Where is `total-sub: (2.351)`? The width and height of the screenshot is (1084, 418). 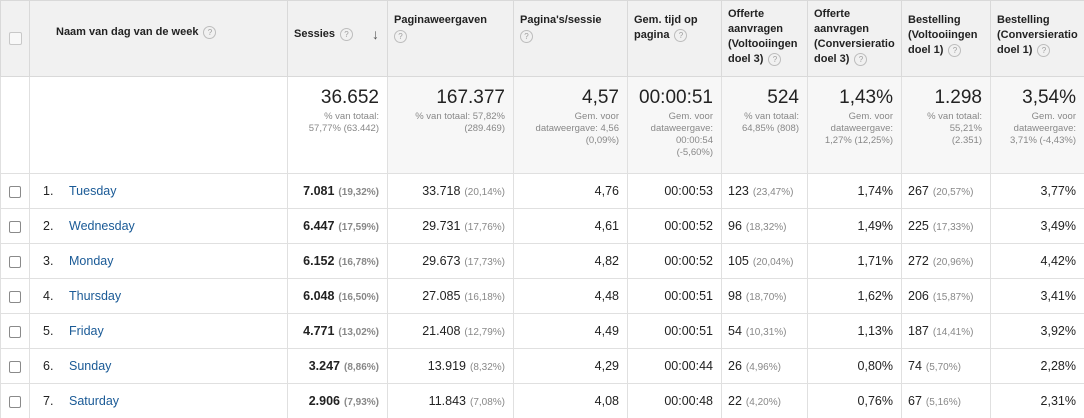 total-sub: (2.351) is located at coordinates (966, 140).